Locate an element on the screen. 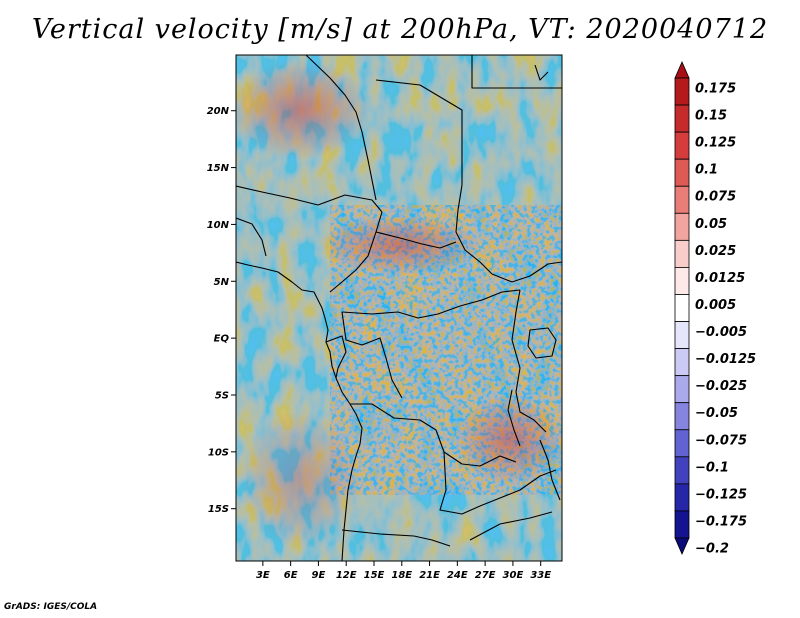  colorbar-label: 0.15 is located at coordinates (711, 116).